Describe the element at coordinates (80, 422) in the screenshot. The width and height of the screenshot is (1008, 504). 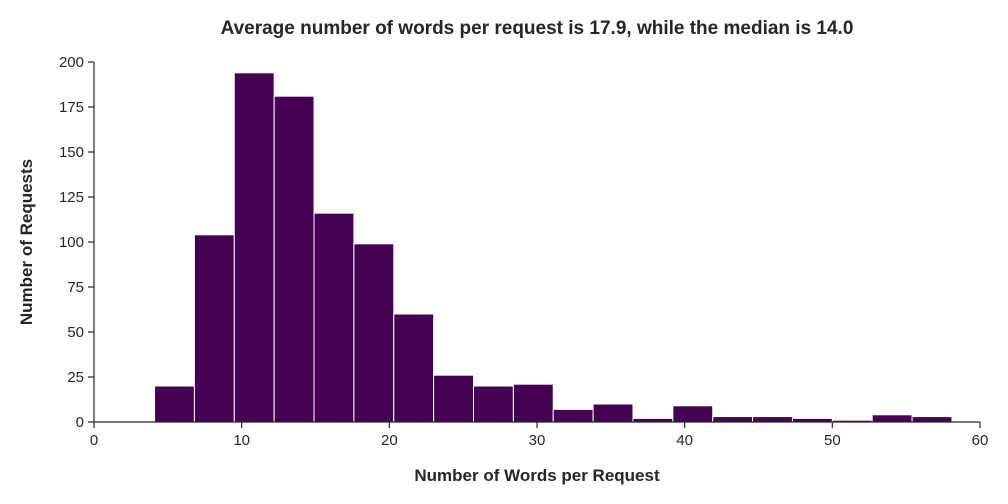
I see `y-tick-label: 0` at that location.